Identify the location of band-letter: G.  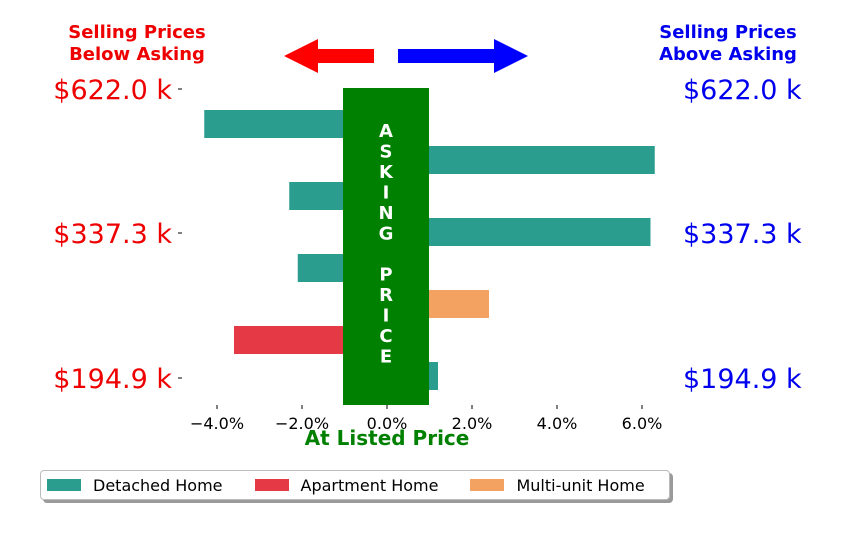
(386, 234).